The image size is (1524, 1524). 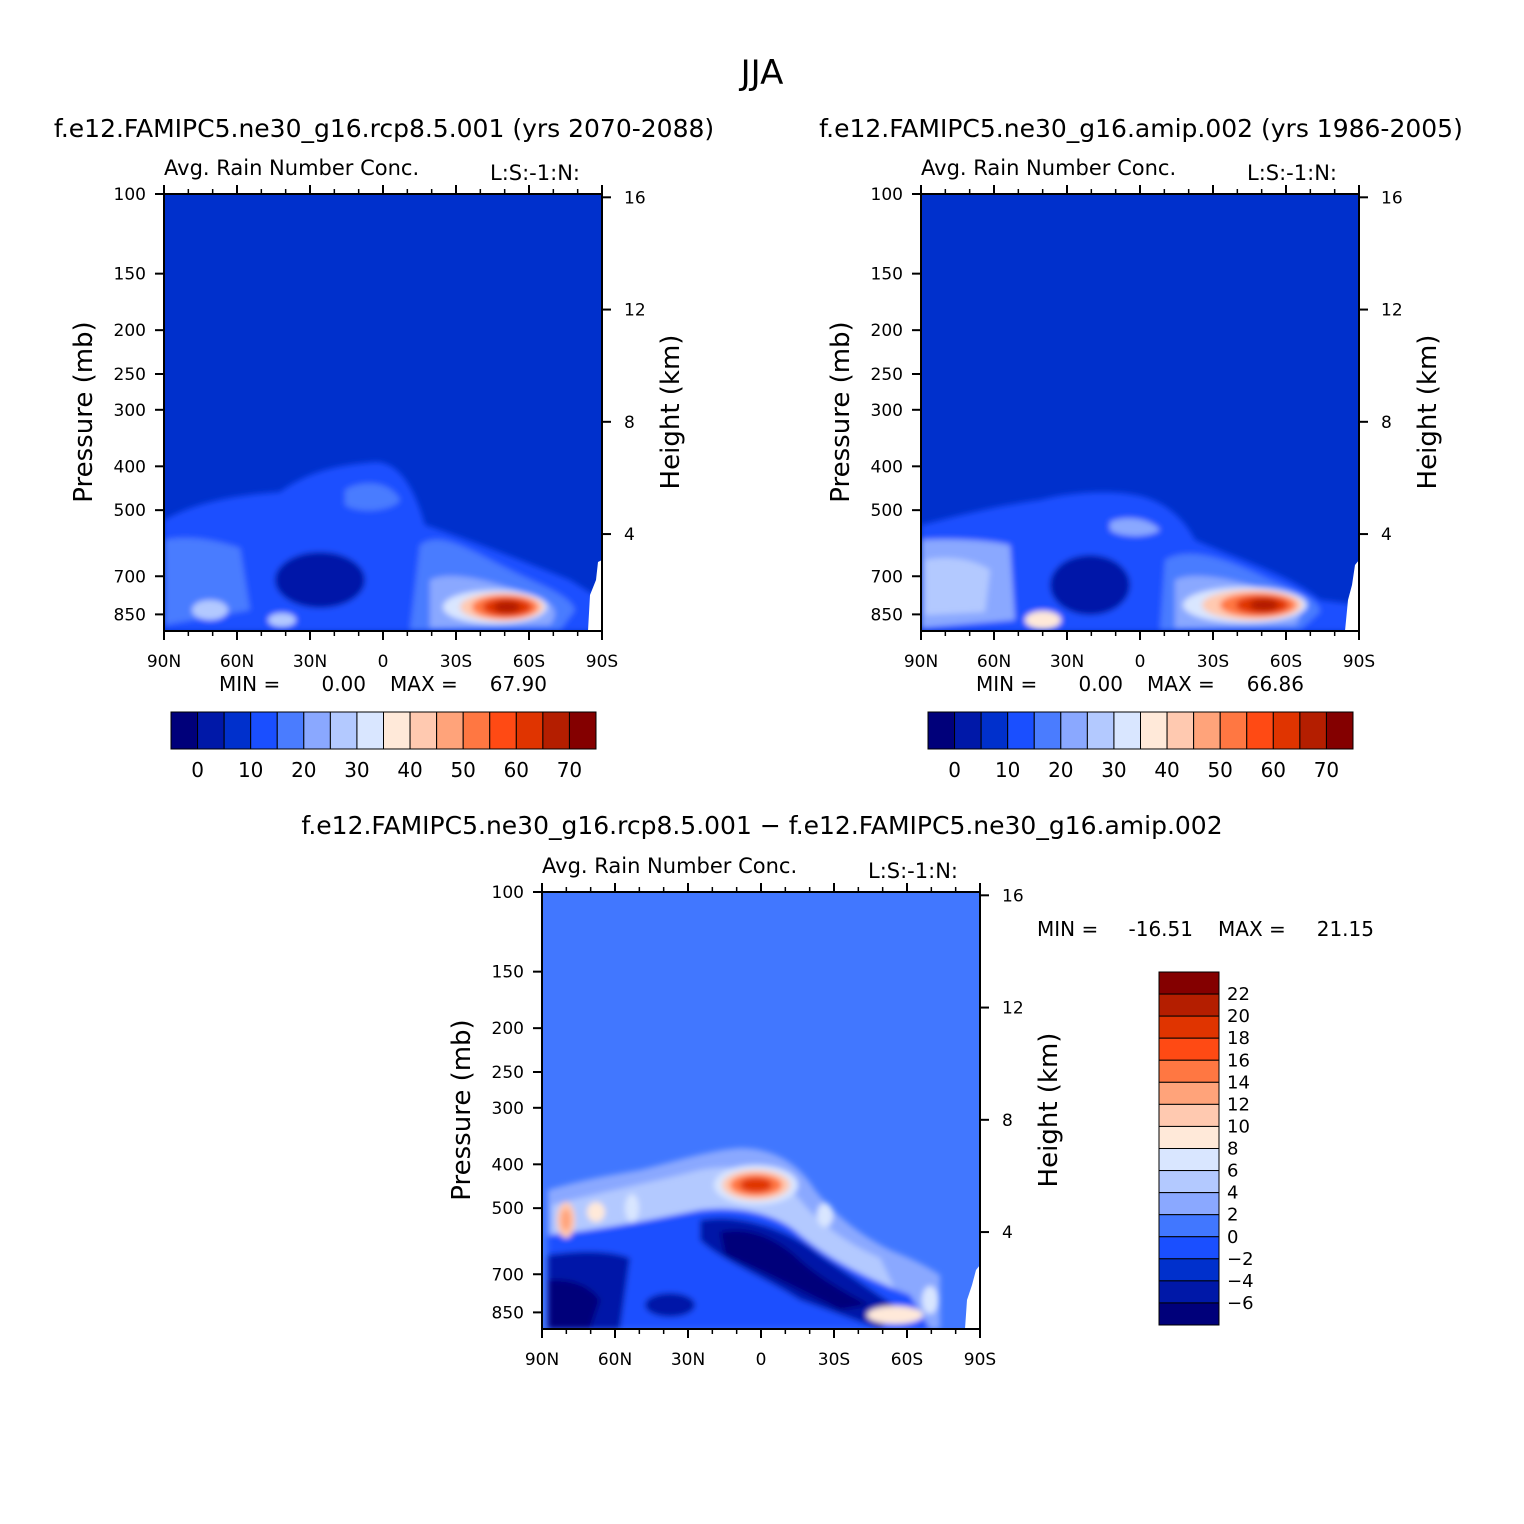 What do you see at coordinates (1240, 1281) in the screenshot?
I see `colorbar-label: −4` at bounding box center [1240, 1281].